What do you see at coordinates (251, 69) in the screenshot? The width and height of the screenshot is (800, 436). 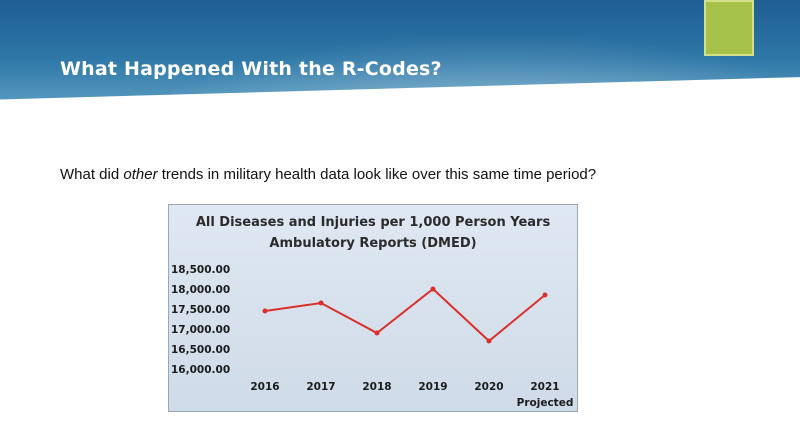 I see `slide-title: What Happened With the R-Codes?` at bounding box center [251, 69].